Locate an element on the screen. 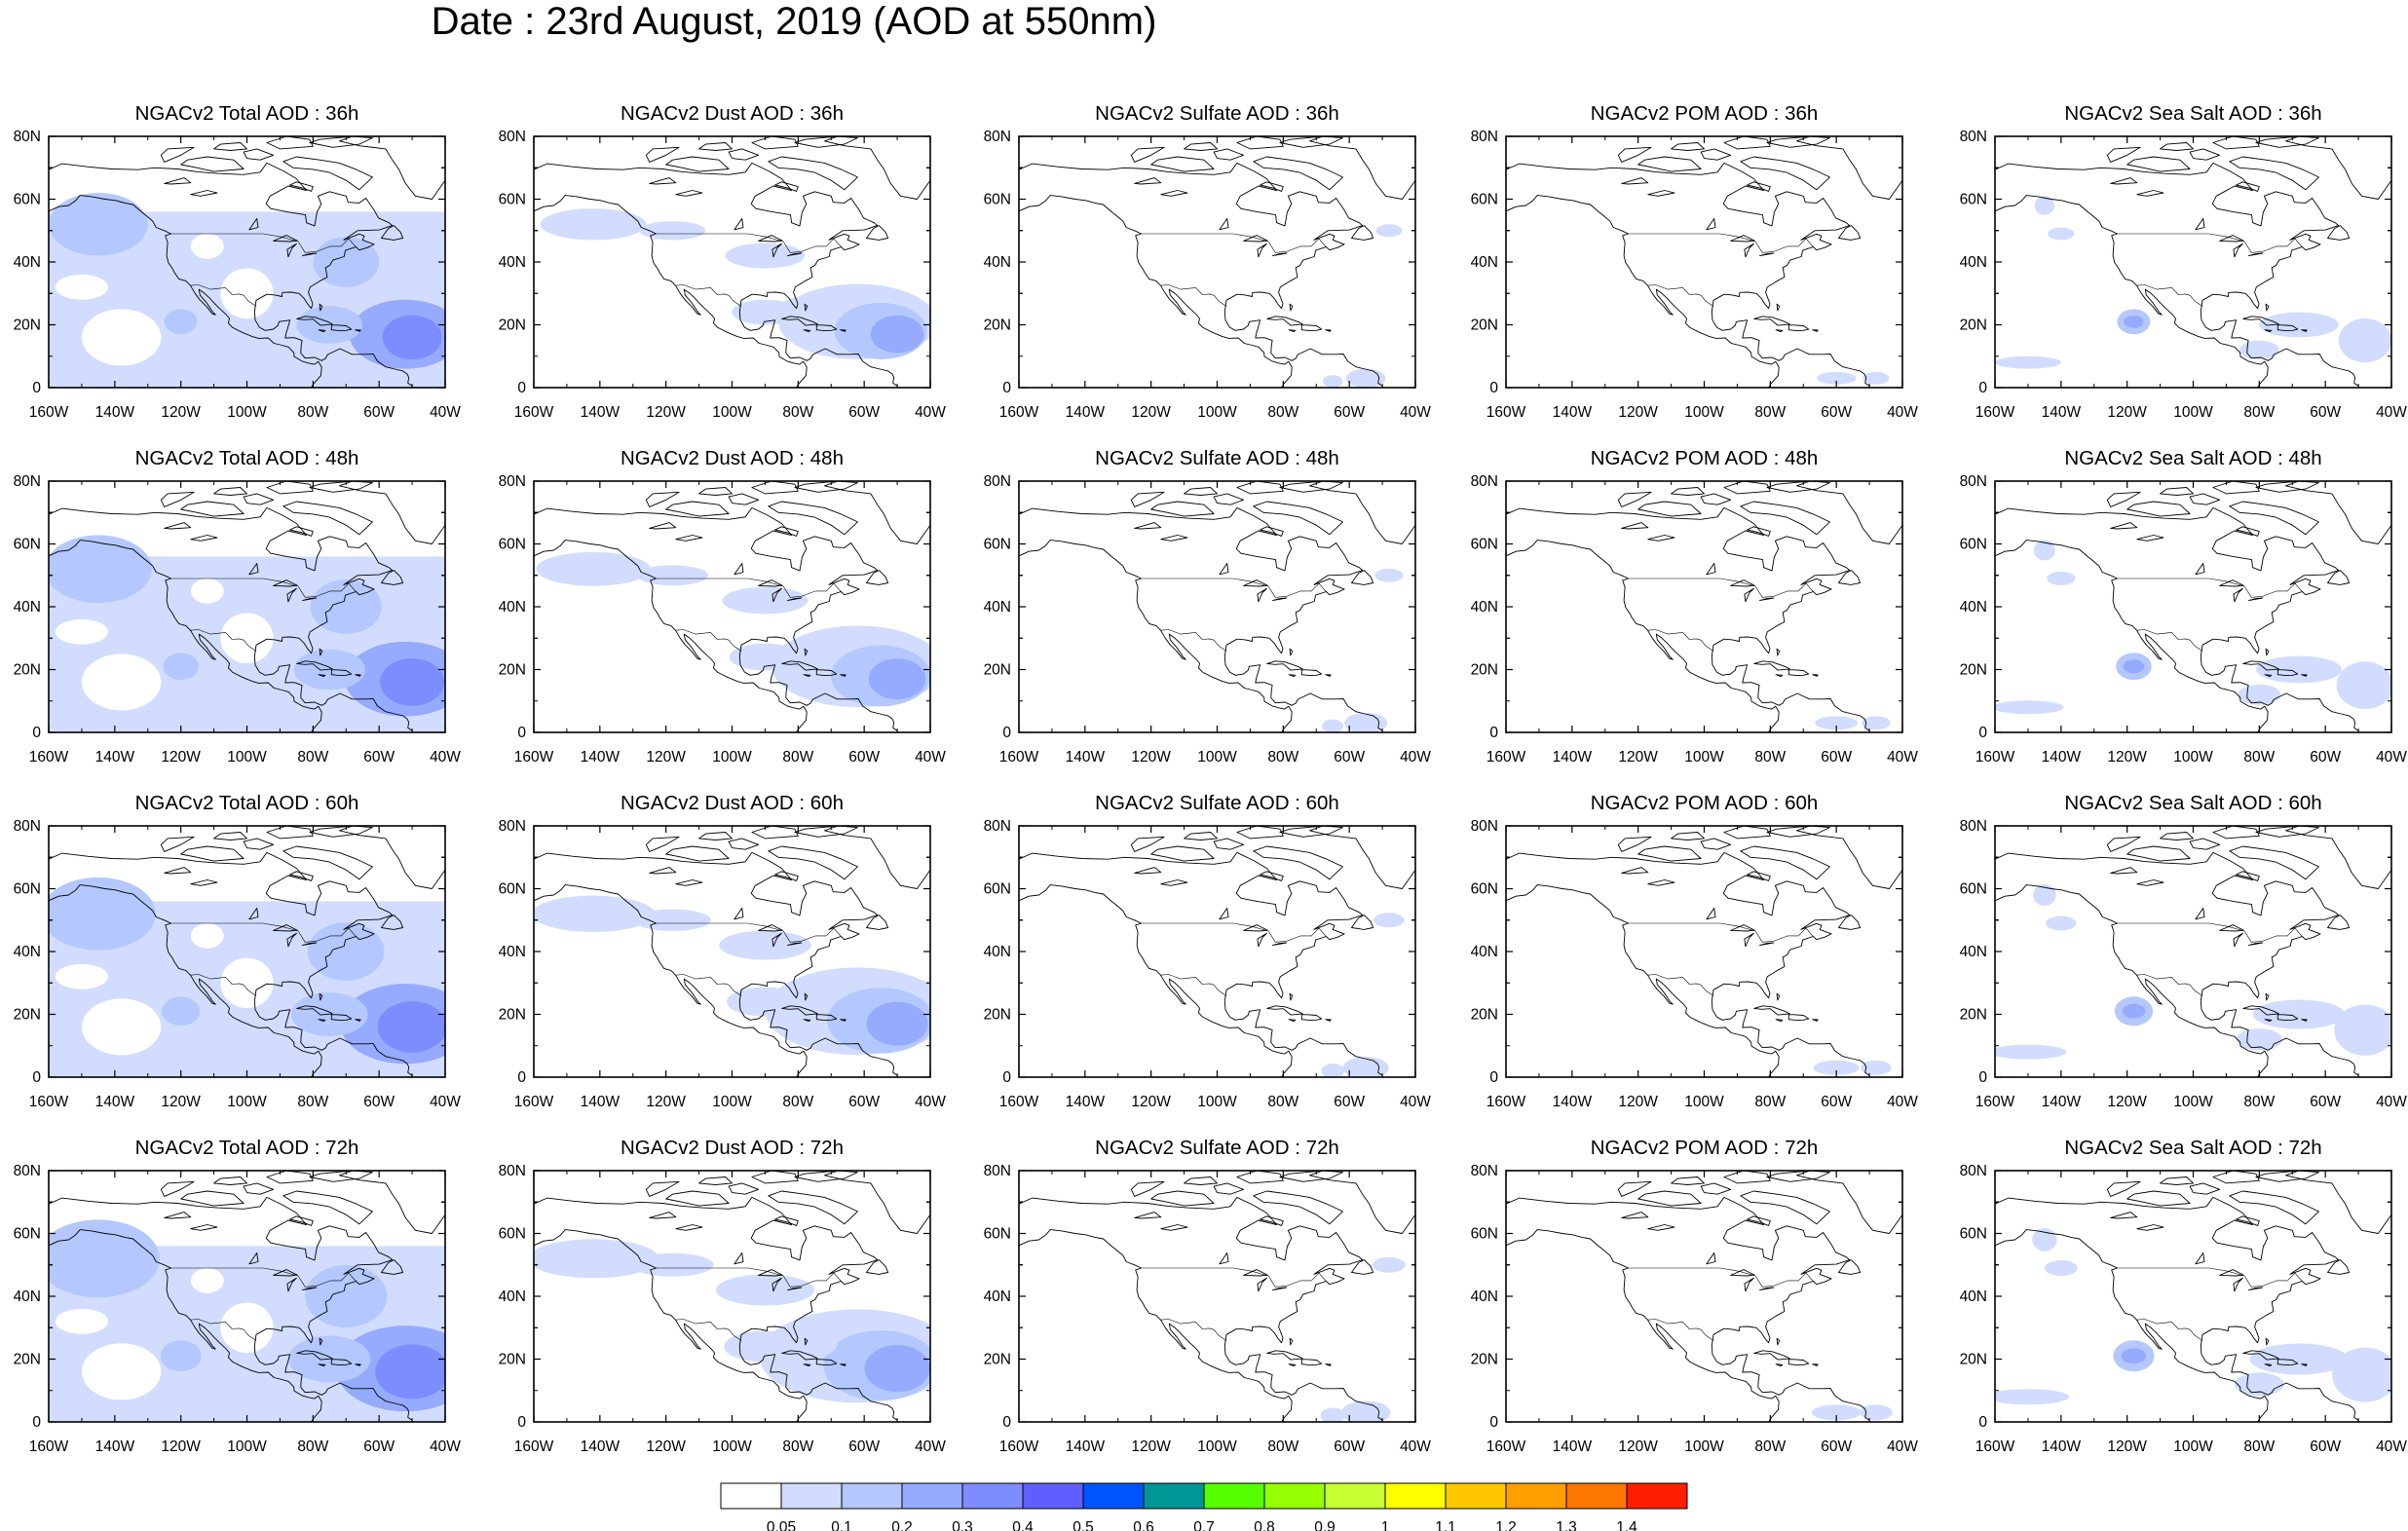 The image size is (2408, 1531). panel-title: NGACv2 POM AOD : 60h is located at coordinates (1704, 803).